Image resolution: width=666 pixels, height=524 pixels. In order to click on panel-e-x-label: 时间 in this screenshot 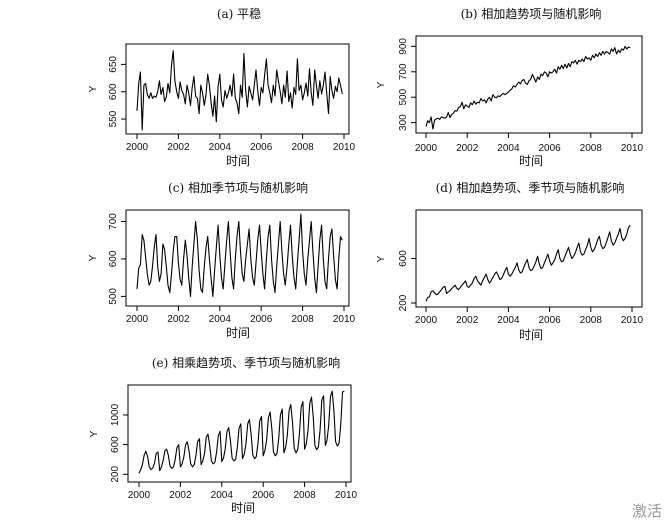, I will do `click(243, 508)`.